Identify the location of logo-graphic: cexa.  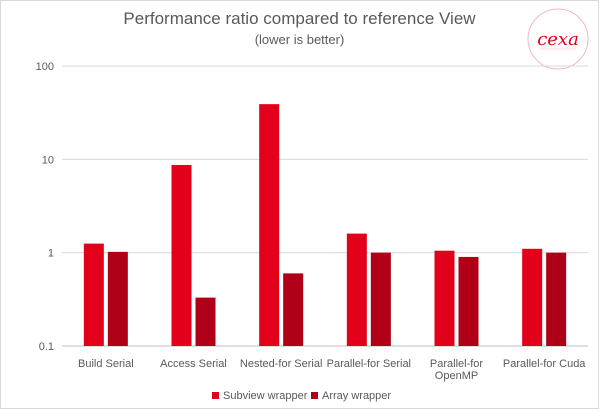
(558, 39).